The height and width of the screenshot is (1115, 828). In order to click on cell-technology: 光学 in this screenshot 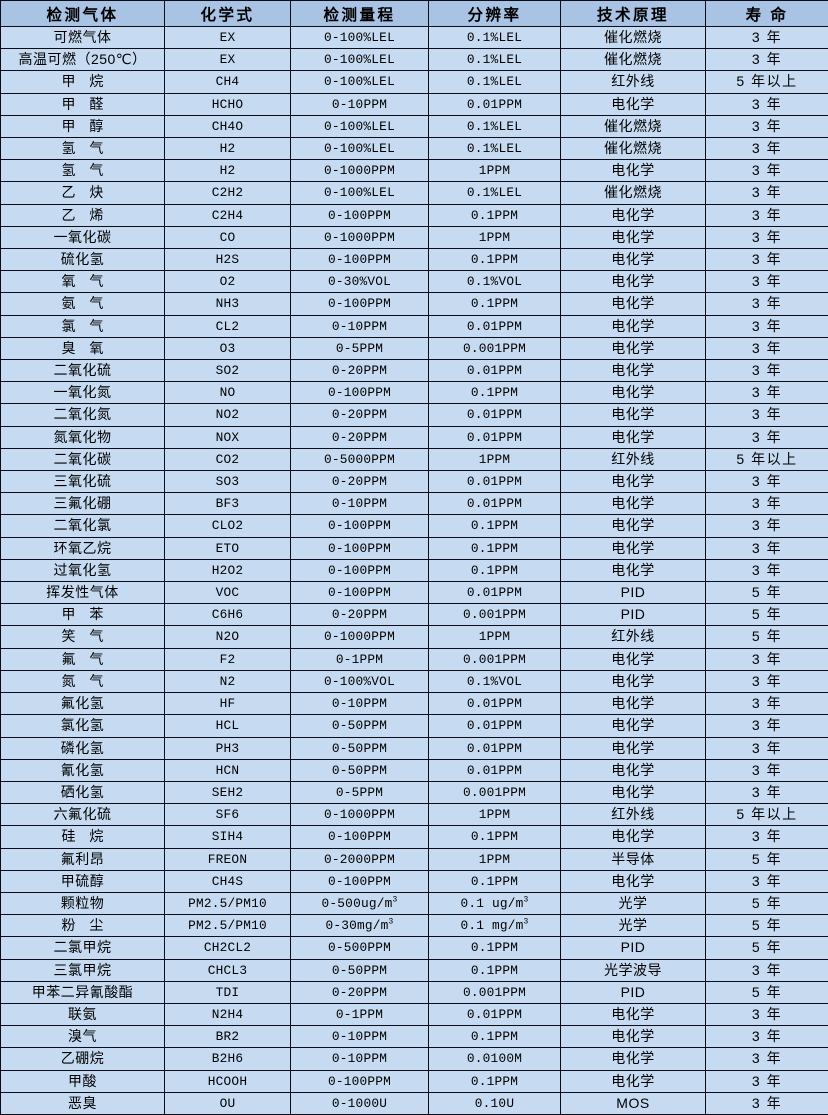, I will do `click(633, 926)`.